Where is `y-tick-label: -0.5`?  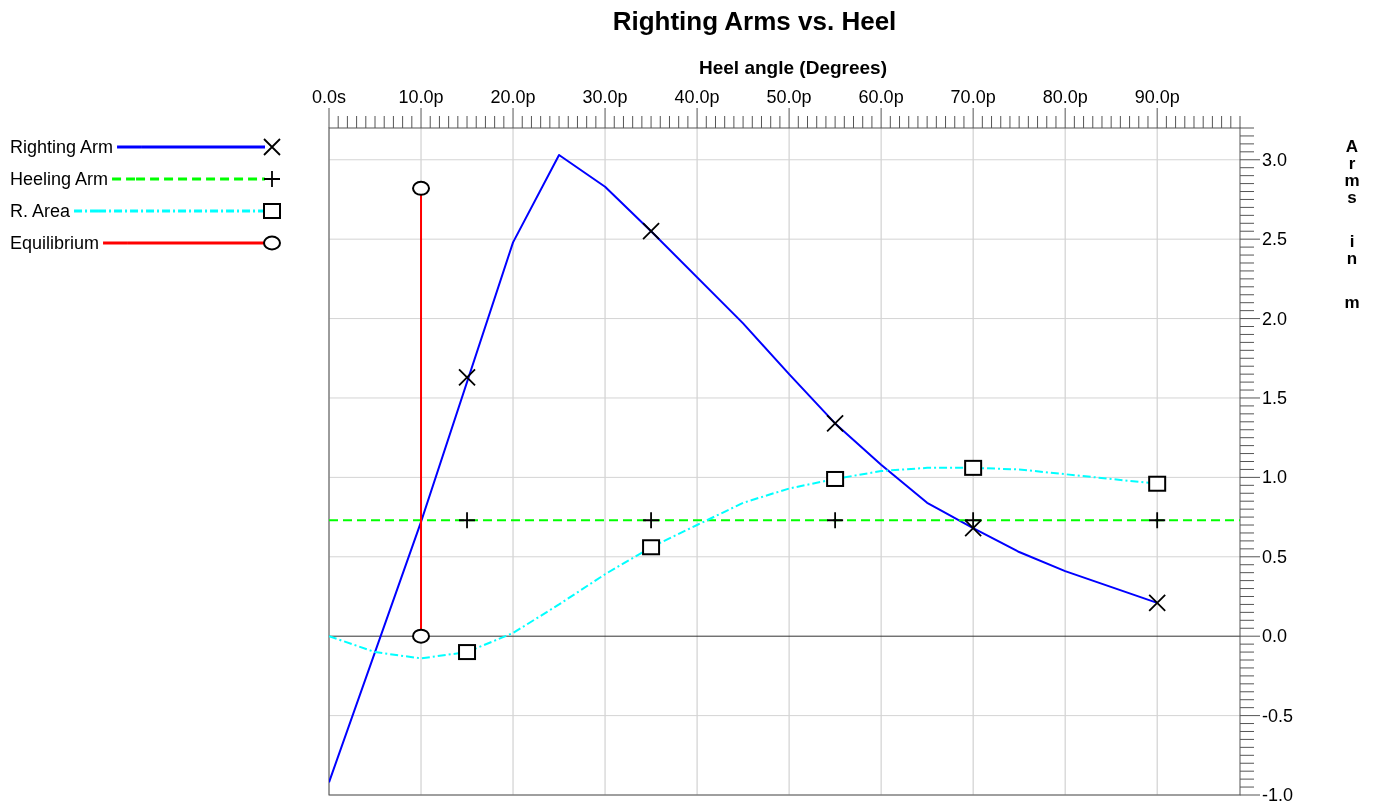
y-tick-label: -0.5 is located at coordinates (1278, 715).